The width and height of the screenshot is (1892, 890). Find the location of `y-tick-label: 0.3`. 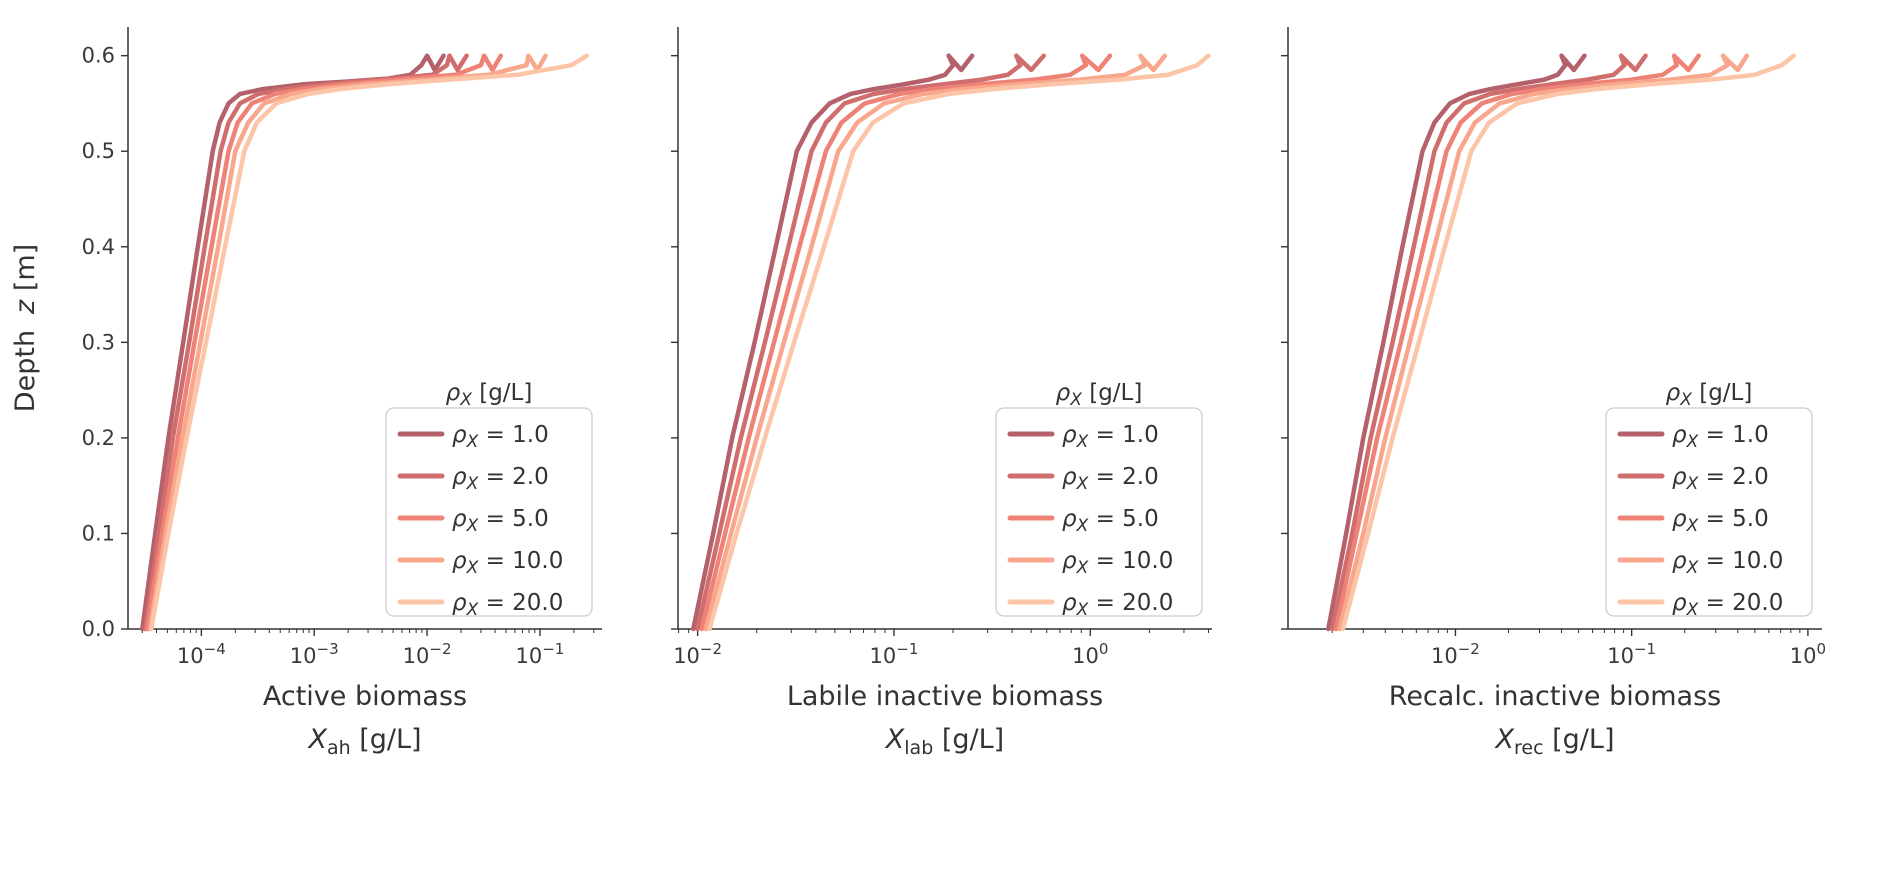

y-tick-label: 0.3 is located at coordinates (98, 342).